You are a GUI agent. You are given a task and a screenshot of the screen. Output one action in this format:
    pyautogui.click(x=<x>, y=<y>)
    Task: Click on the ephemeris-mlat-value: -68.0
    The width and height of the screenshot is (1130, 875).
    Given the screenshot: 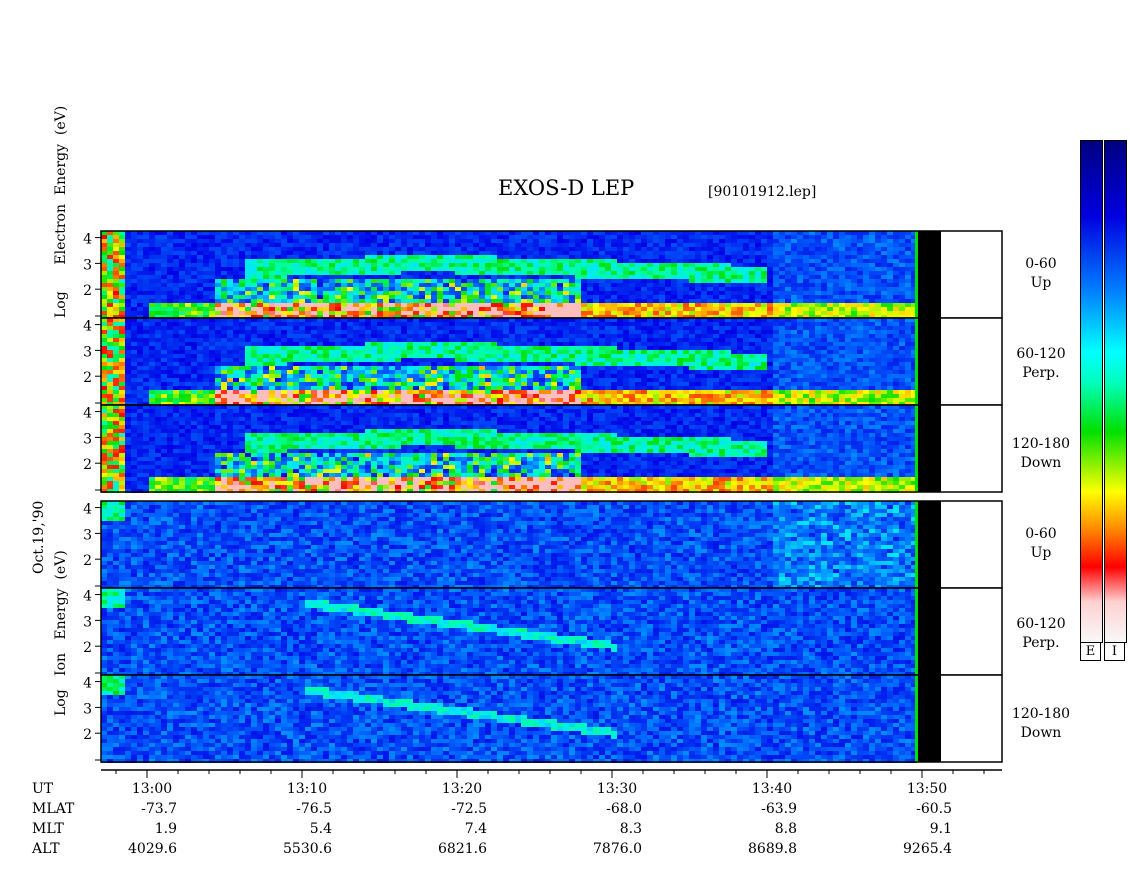 What is the action you would take?
    pyautogui.click(x=624, y=809)
    